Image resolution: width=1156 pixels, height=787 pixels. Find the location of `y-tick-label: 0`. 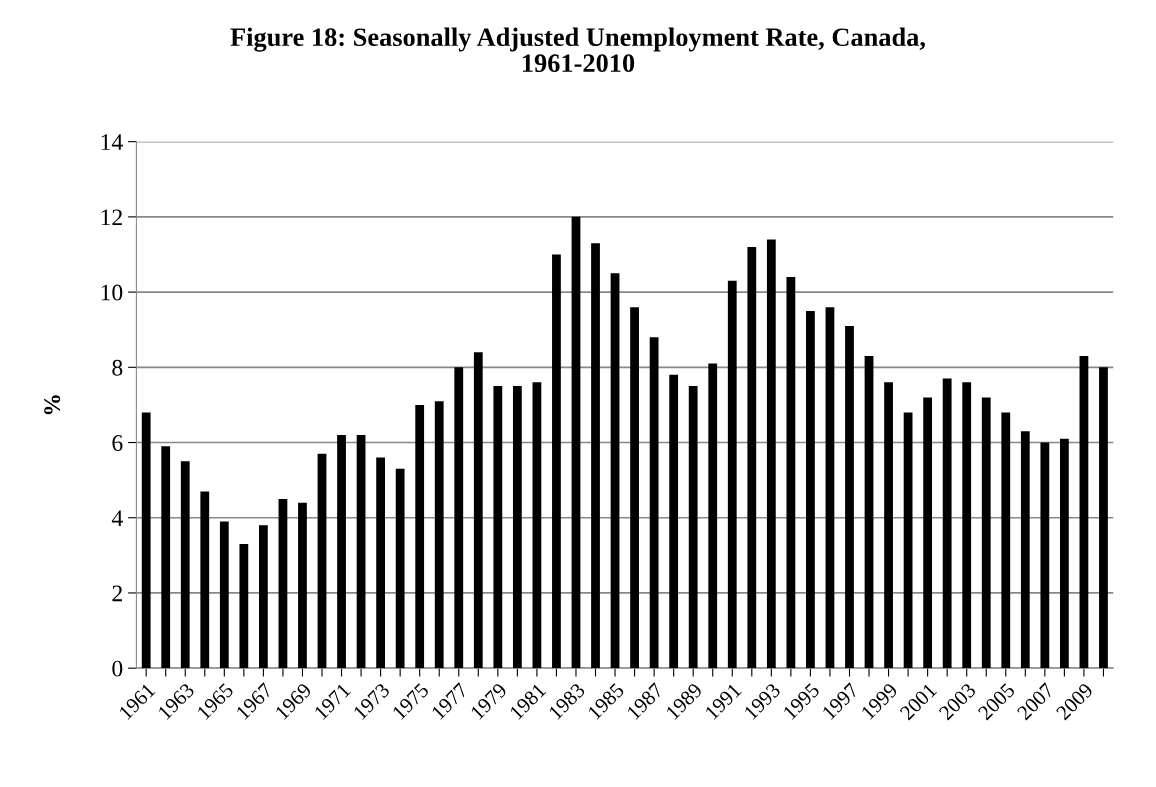

y-tick-label: 0 is located at coordinates (117, 668).